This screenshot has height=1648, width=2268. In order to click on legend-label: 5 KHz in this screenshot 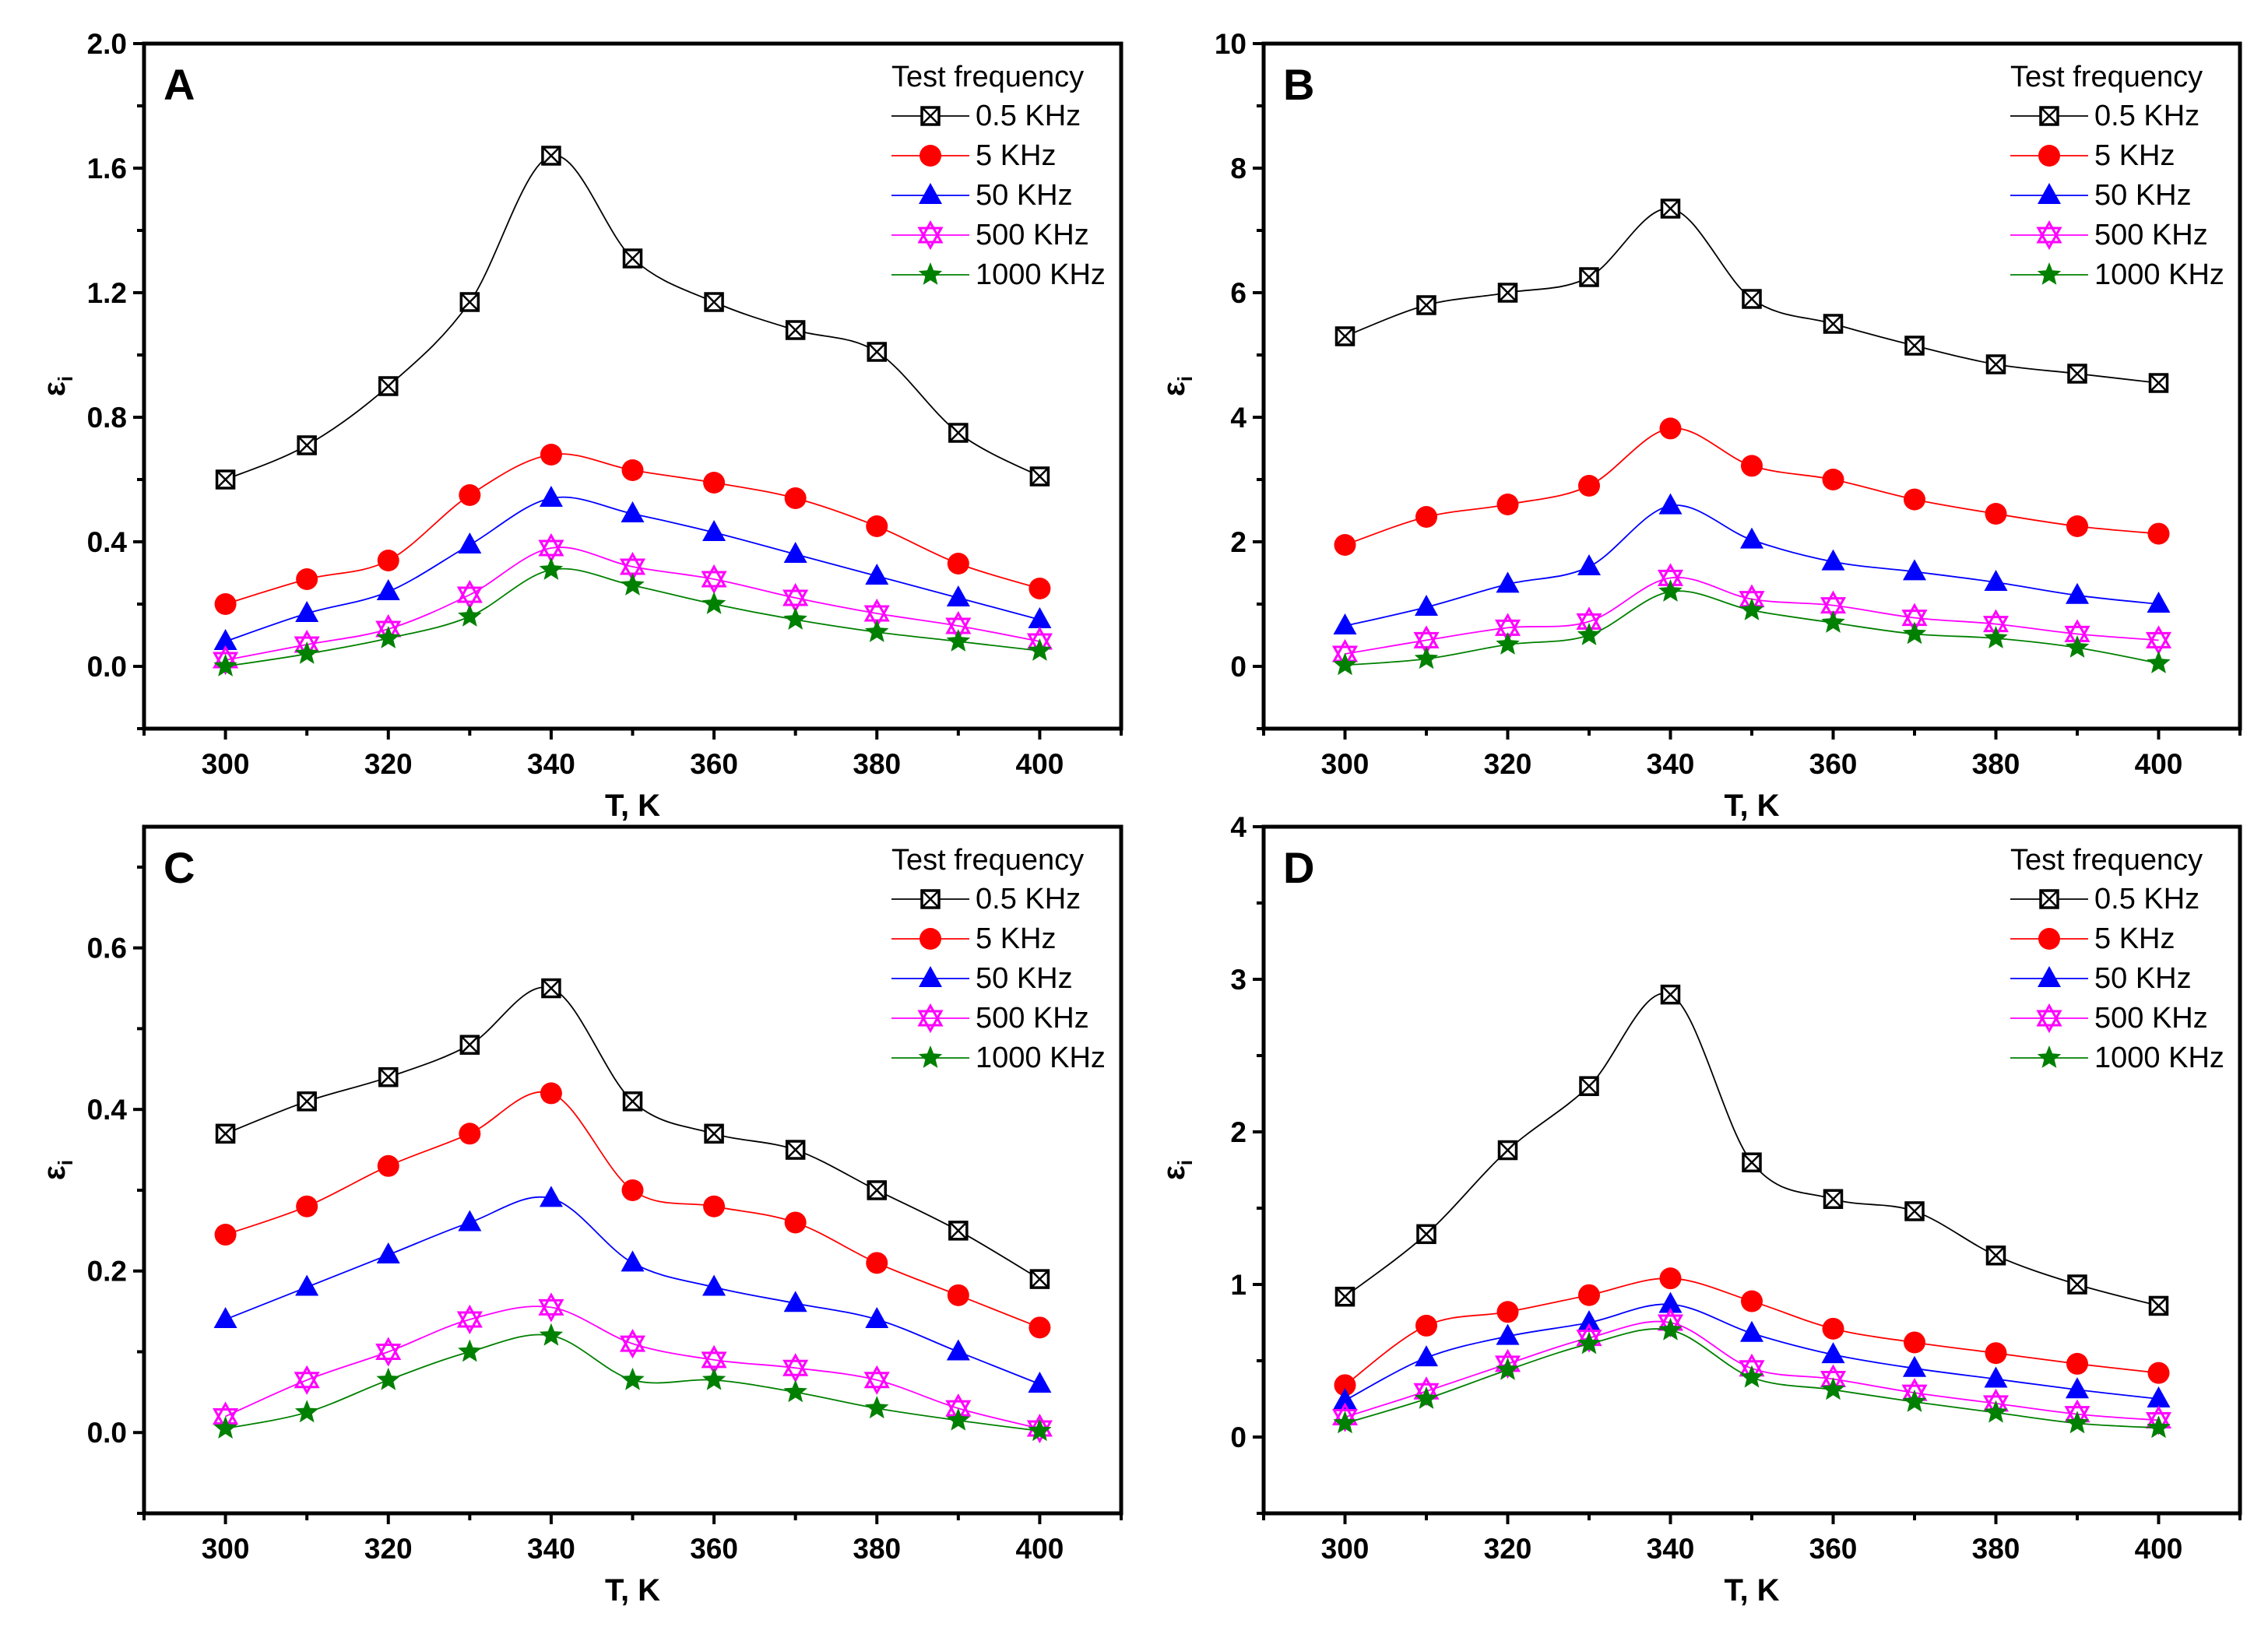, I will do `click(2134, 938)`.